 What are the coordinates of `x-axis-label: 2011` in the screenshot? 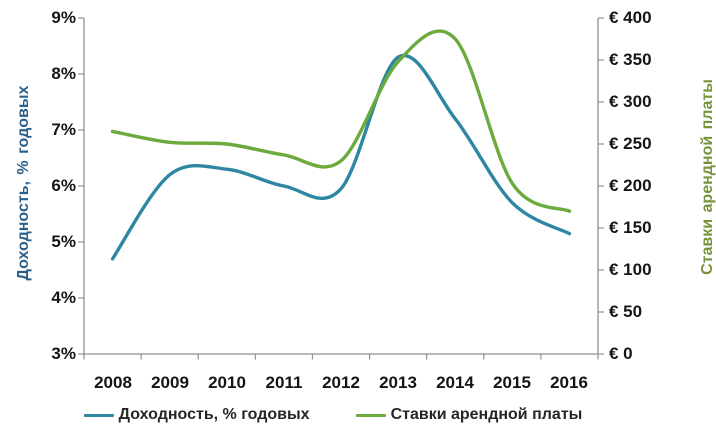 It's located at (284, 382).